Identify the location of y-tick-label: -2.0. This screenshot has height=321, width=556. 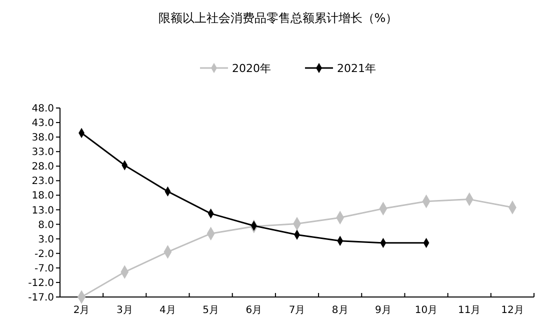
(44, 254).